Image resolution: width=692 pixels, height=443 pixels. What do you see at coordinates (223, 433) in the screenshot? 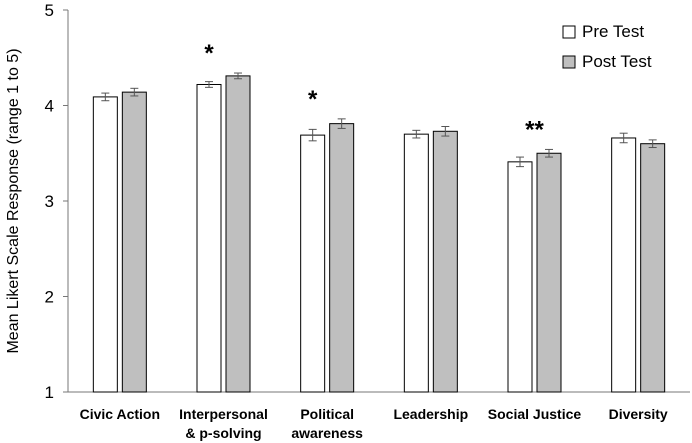
I see `category-label: & p-solving` at bounding box center [223, 433].